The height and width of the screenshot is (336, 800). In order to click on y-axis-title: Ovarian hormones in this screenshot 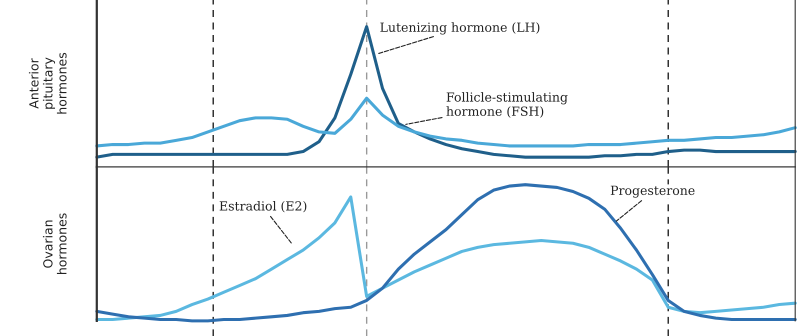, I will do `click(54, 243)`.